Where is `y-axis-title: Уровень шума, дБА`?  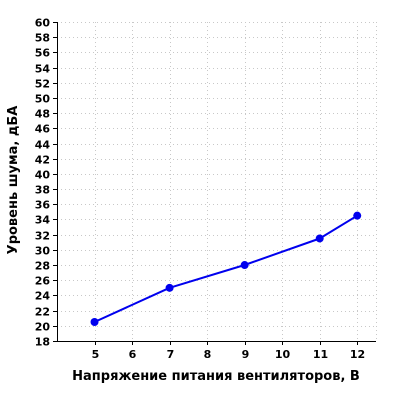 y-axis-title: Уровень шума, дБА is located at coordinates (13, 180).